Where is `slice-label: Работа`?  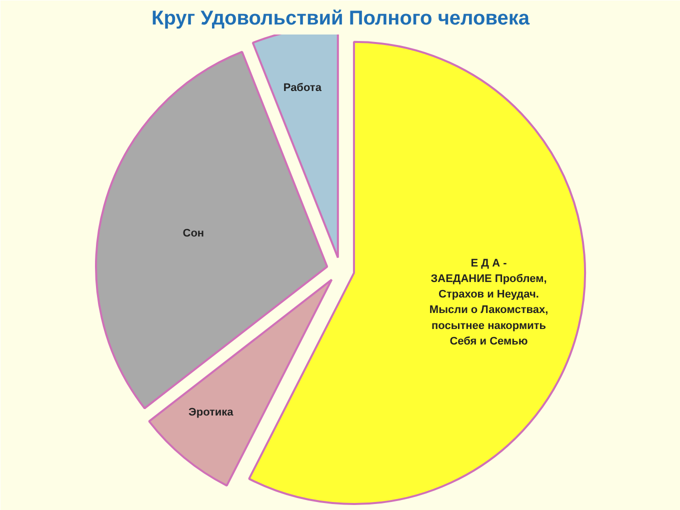
slice-label: Работа is located at coordinates (302, 88).